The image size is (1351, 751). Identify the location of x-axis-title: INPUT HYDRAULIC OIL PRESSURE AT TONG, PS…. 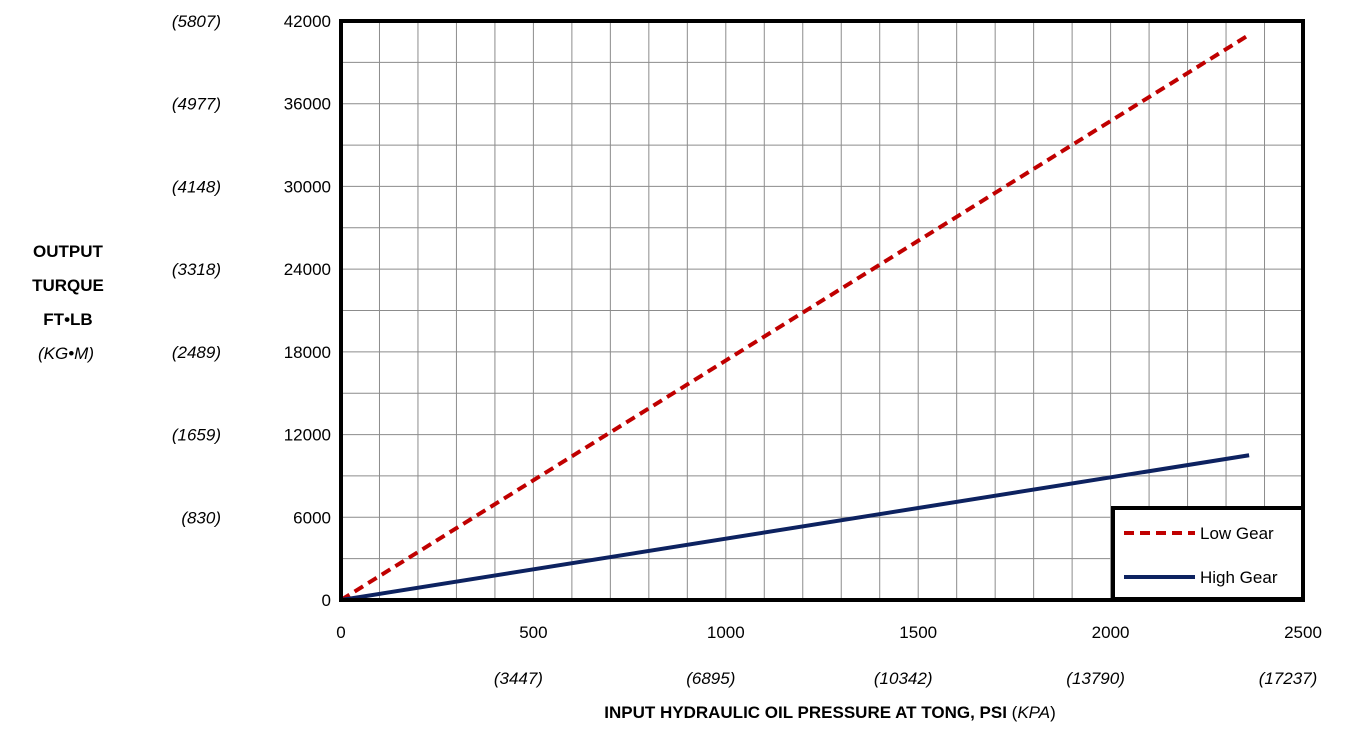
(830, 712).